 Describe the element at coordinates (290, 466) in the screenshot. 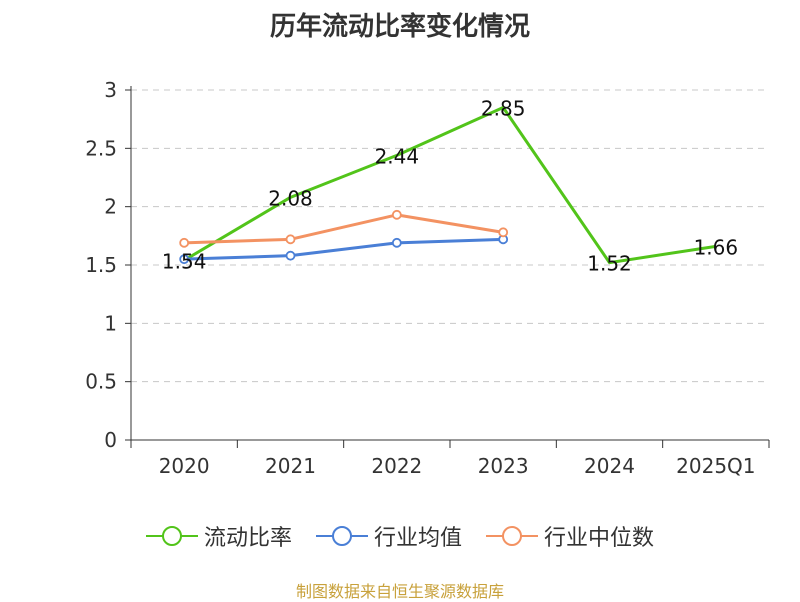

I see `x-tick-label: 2021` at that location.